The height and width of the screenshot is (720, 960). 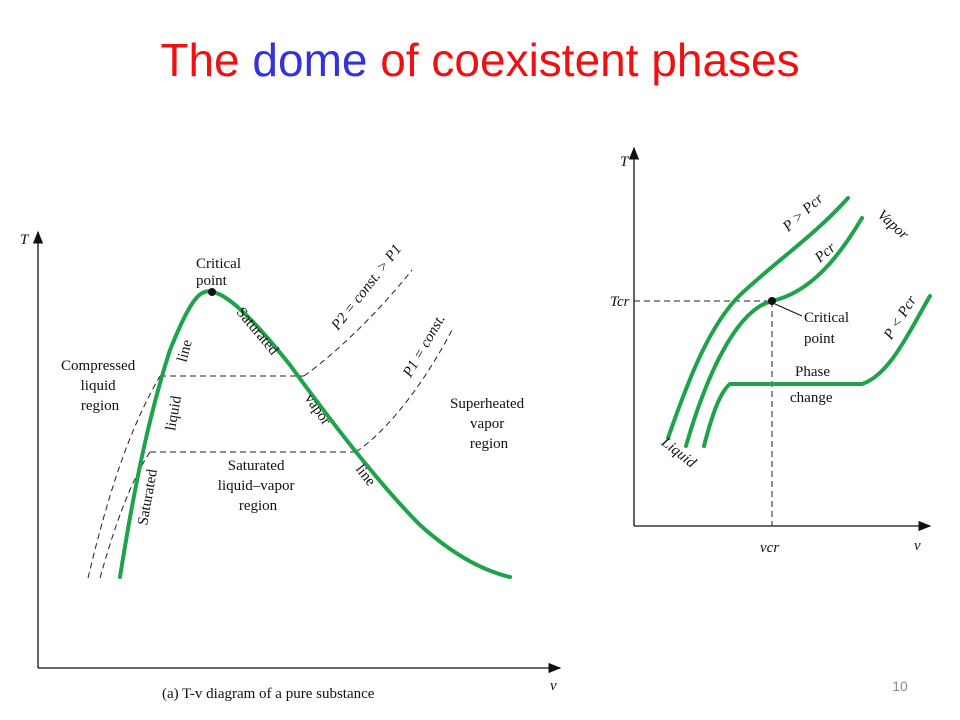 I want to click on right-critical-point-label: Critical point, so click(x=828, y=328).